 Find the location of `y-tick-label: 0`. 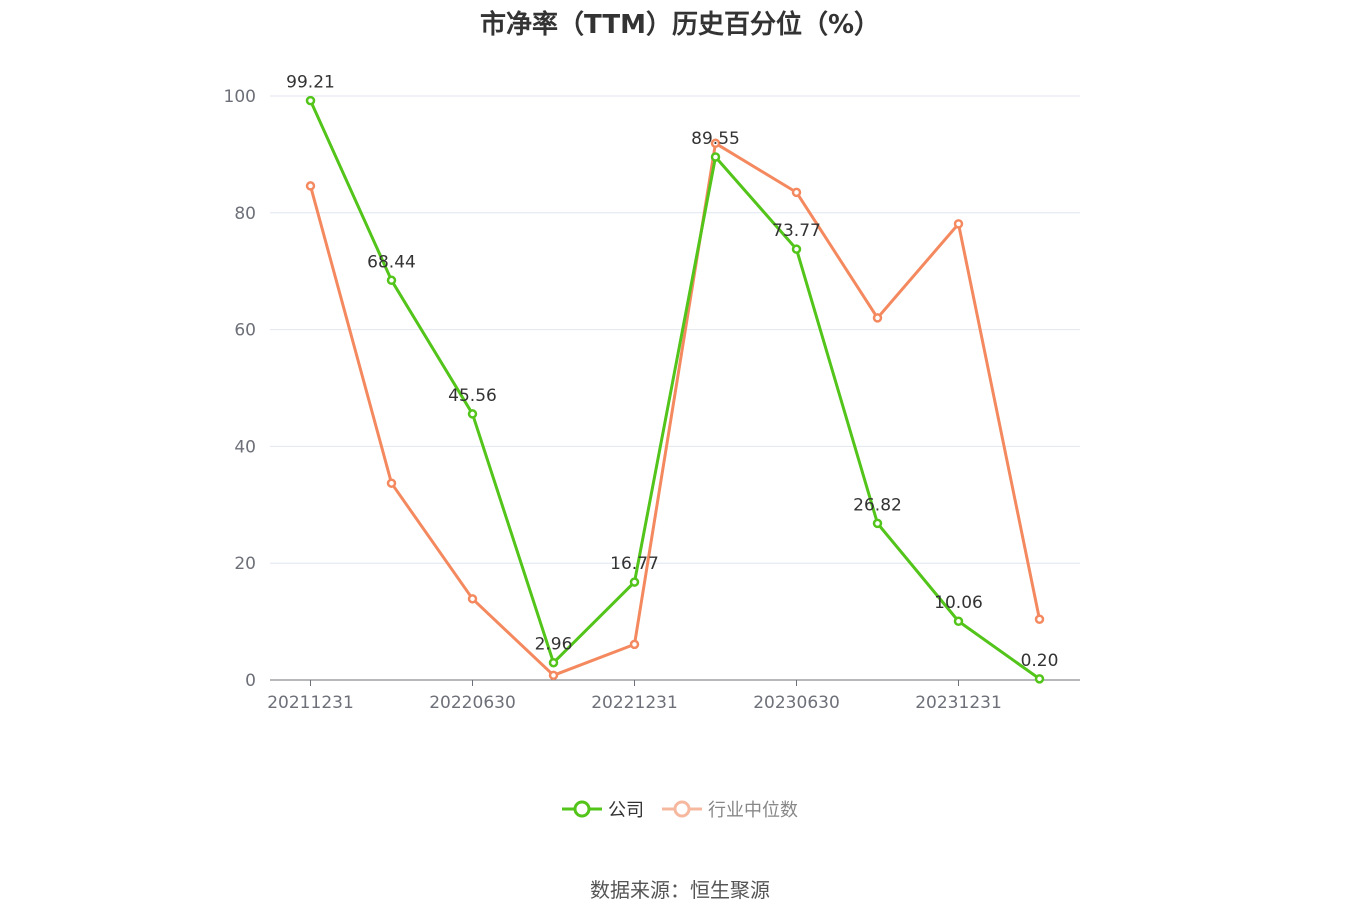

y-tick-label: 0 is located at coordinates (250, 681).